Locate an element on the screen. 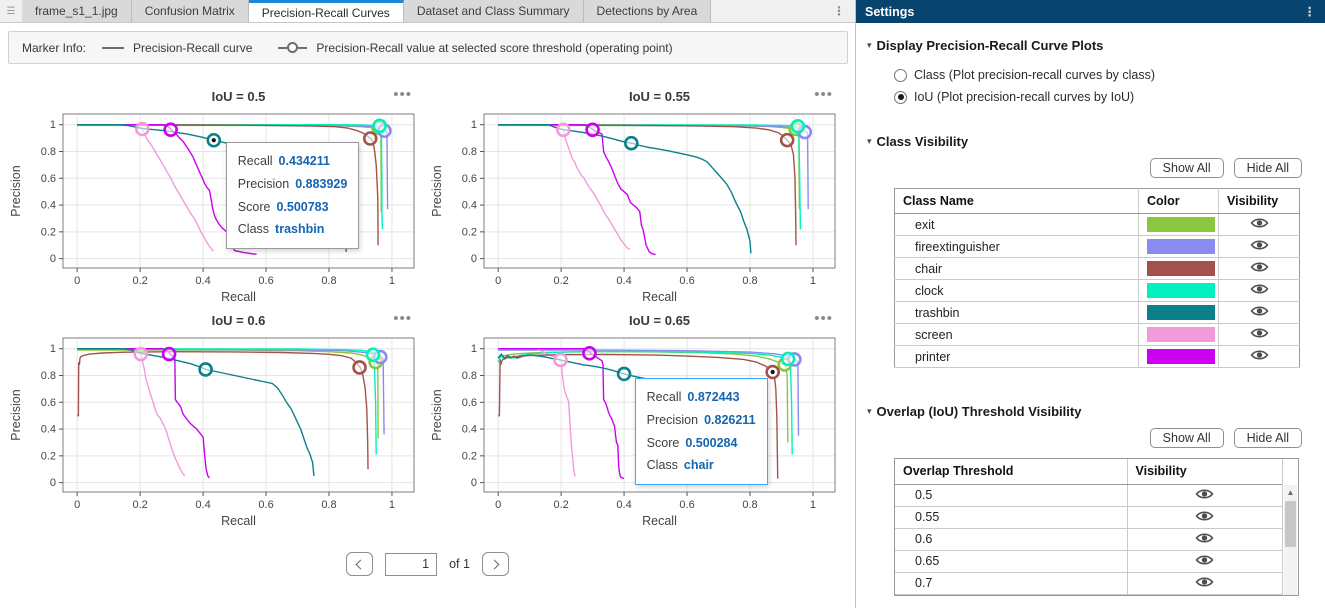 The width and height of the screenshot is (1325, 608). table-scrollbar: ▲ is located at coordinates (1290, 527).